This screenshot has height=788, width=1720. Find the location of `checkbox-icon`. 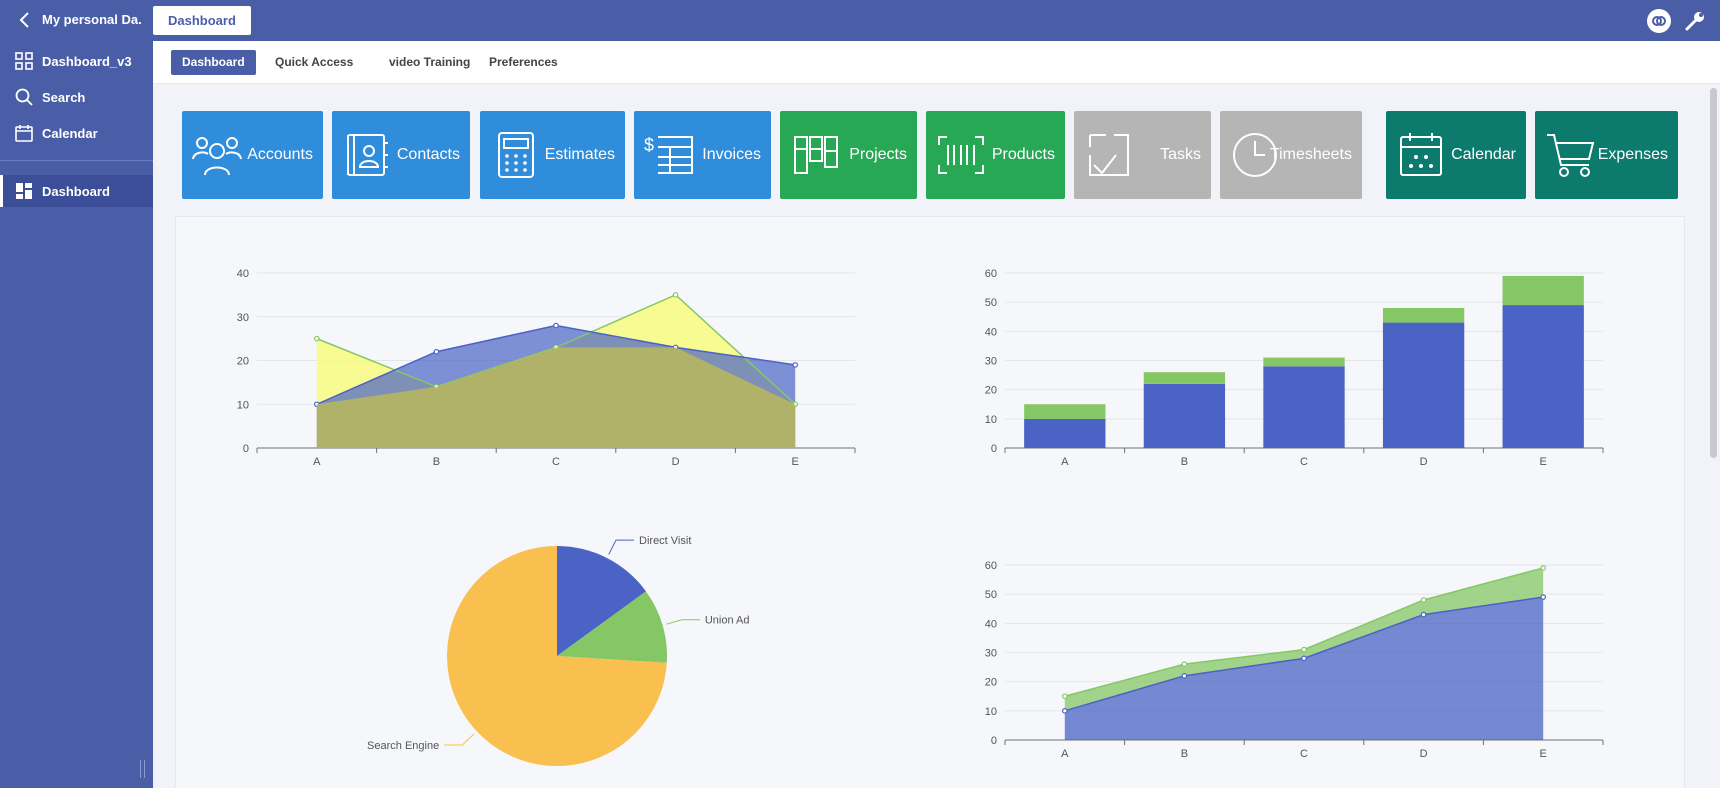

checkbox-icon is located at coordinates (1109, 155).